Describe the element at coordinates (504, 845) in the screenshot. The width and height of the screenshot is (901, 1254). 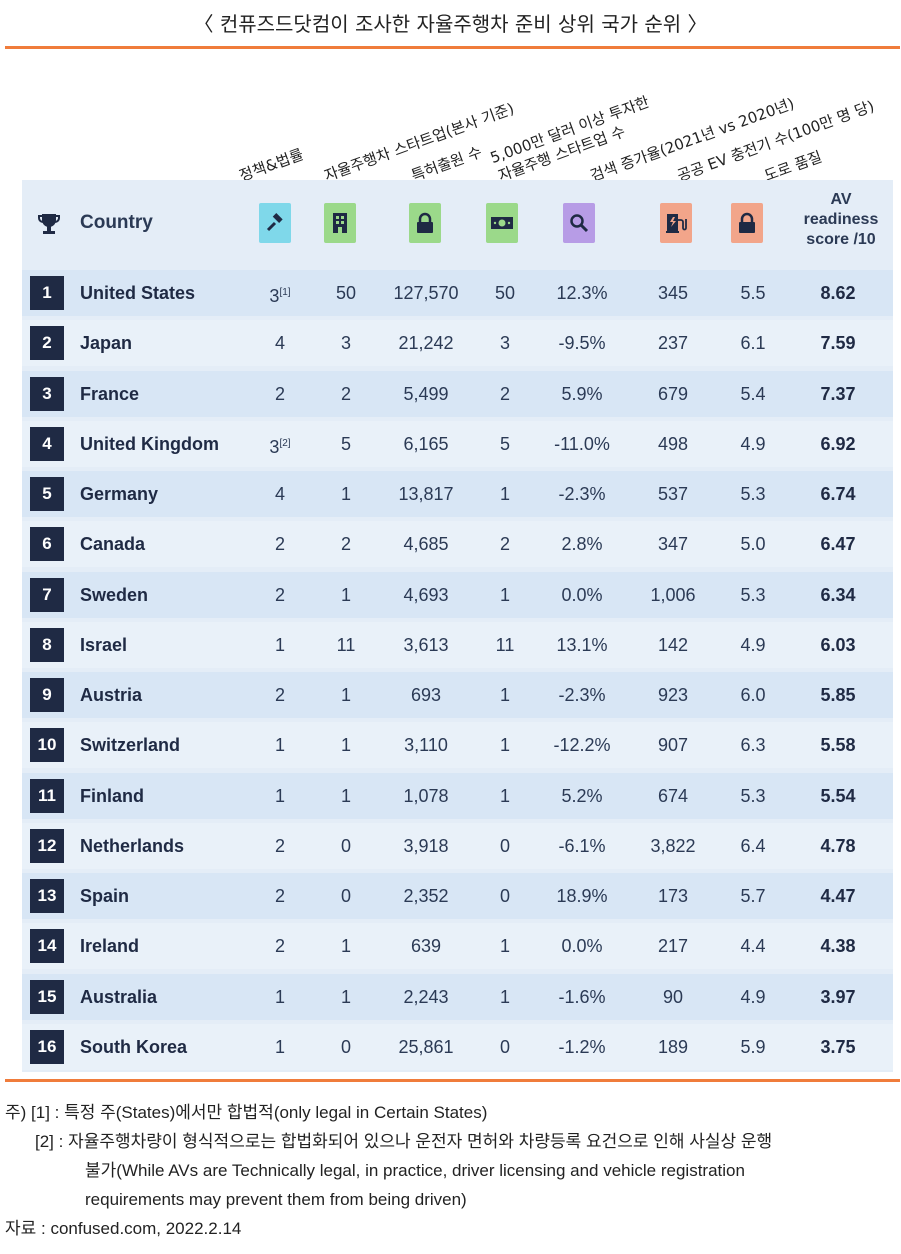
I see `cell-invest: 0` at that location.